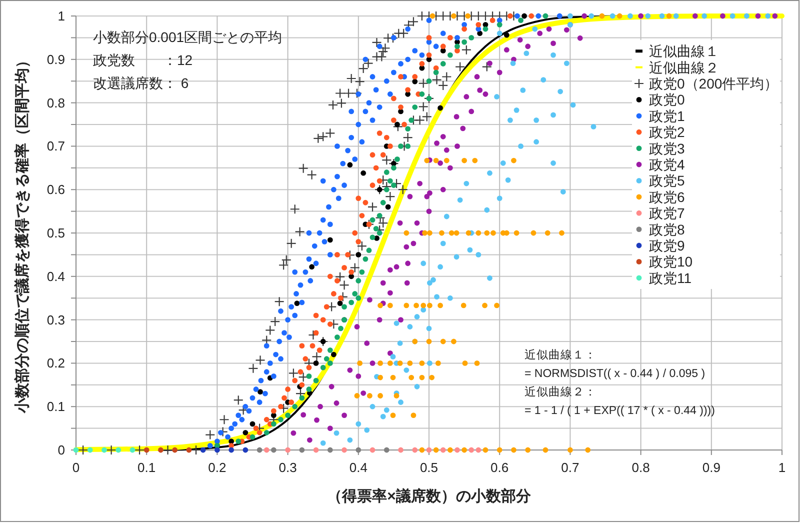 This screenshot has height=525, width=800. What do you see at coordinates (641, 467) in the screenshot?
I see `x-tick-label: 0.8` at bounding box center [641, 467].